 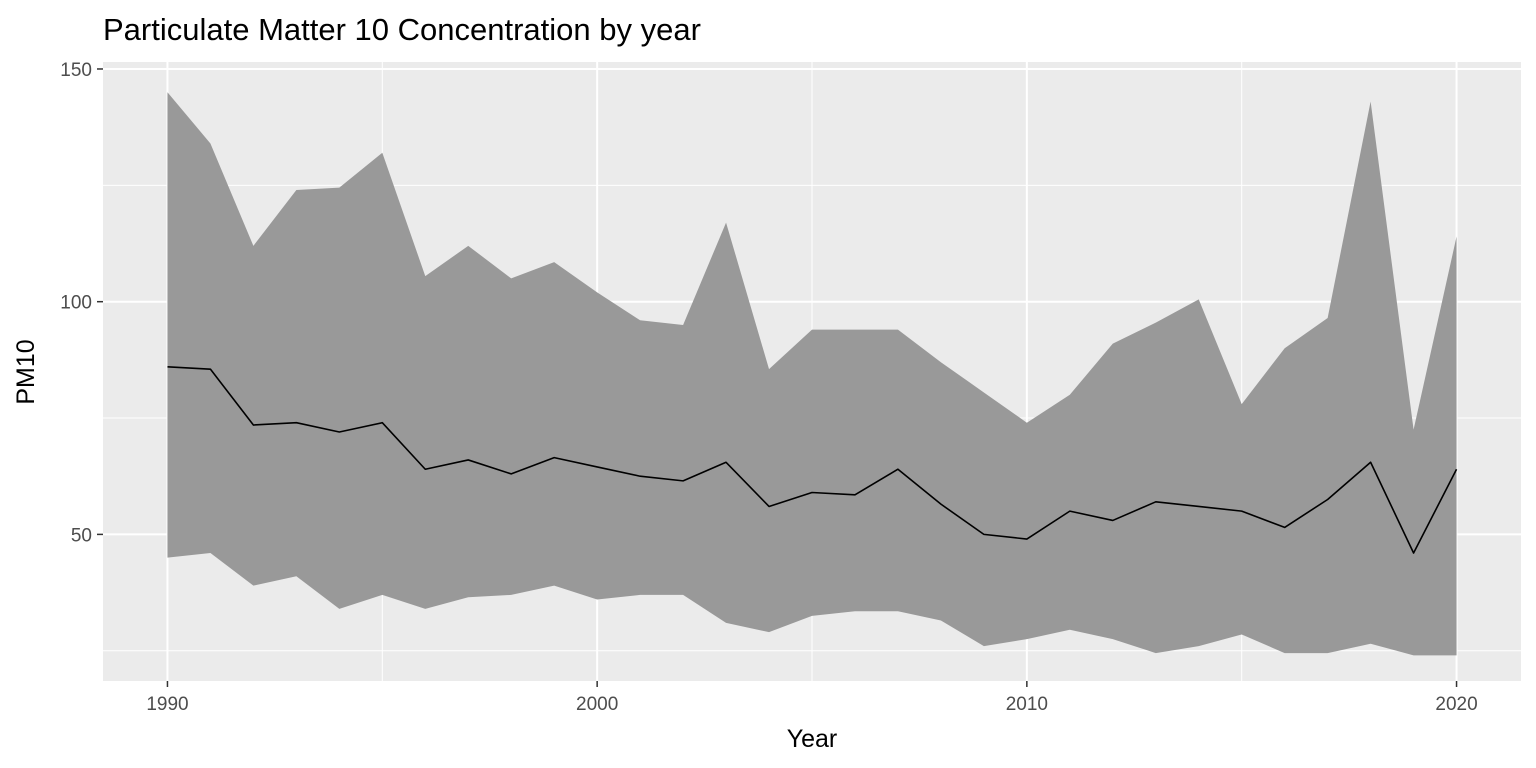 I want to click on y-axis: 50 100 150, so click(x=81, y=303).